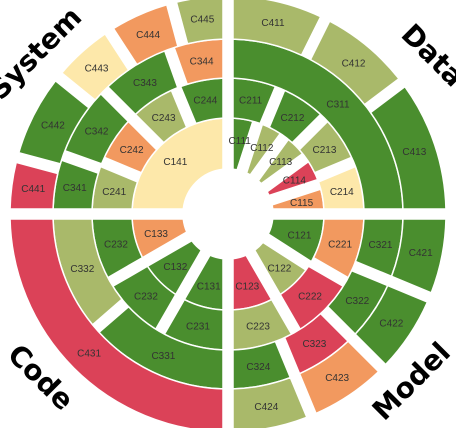  What do you see at coordinates (310, 297) in the screenshot?
I see `segment-label-c222: C222` at bounding box center [310, 297].